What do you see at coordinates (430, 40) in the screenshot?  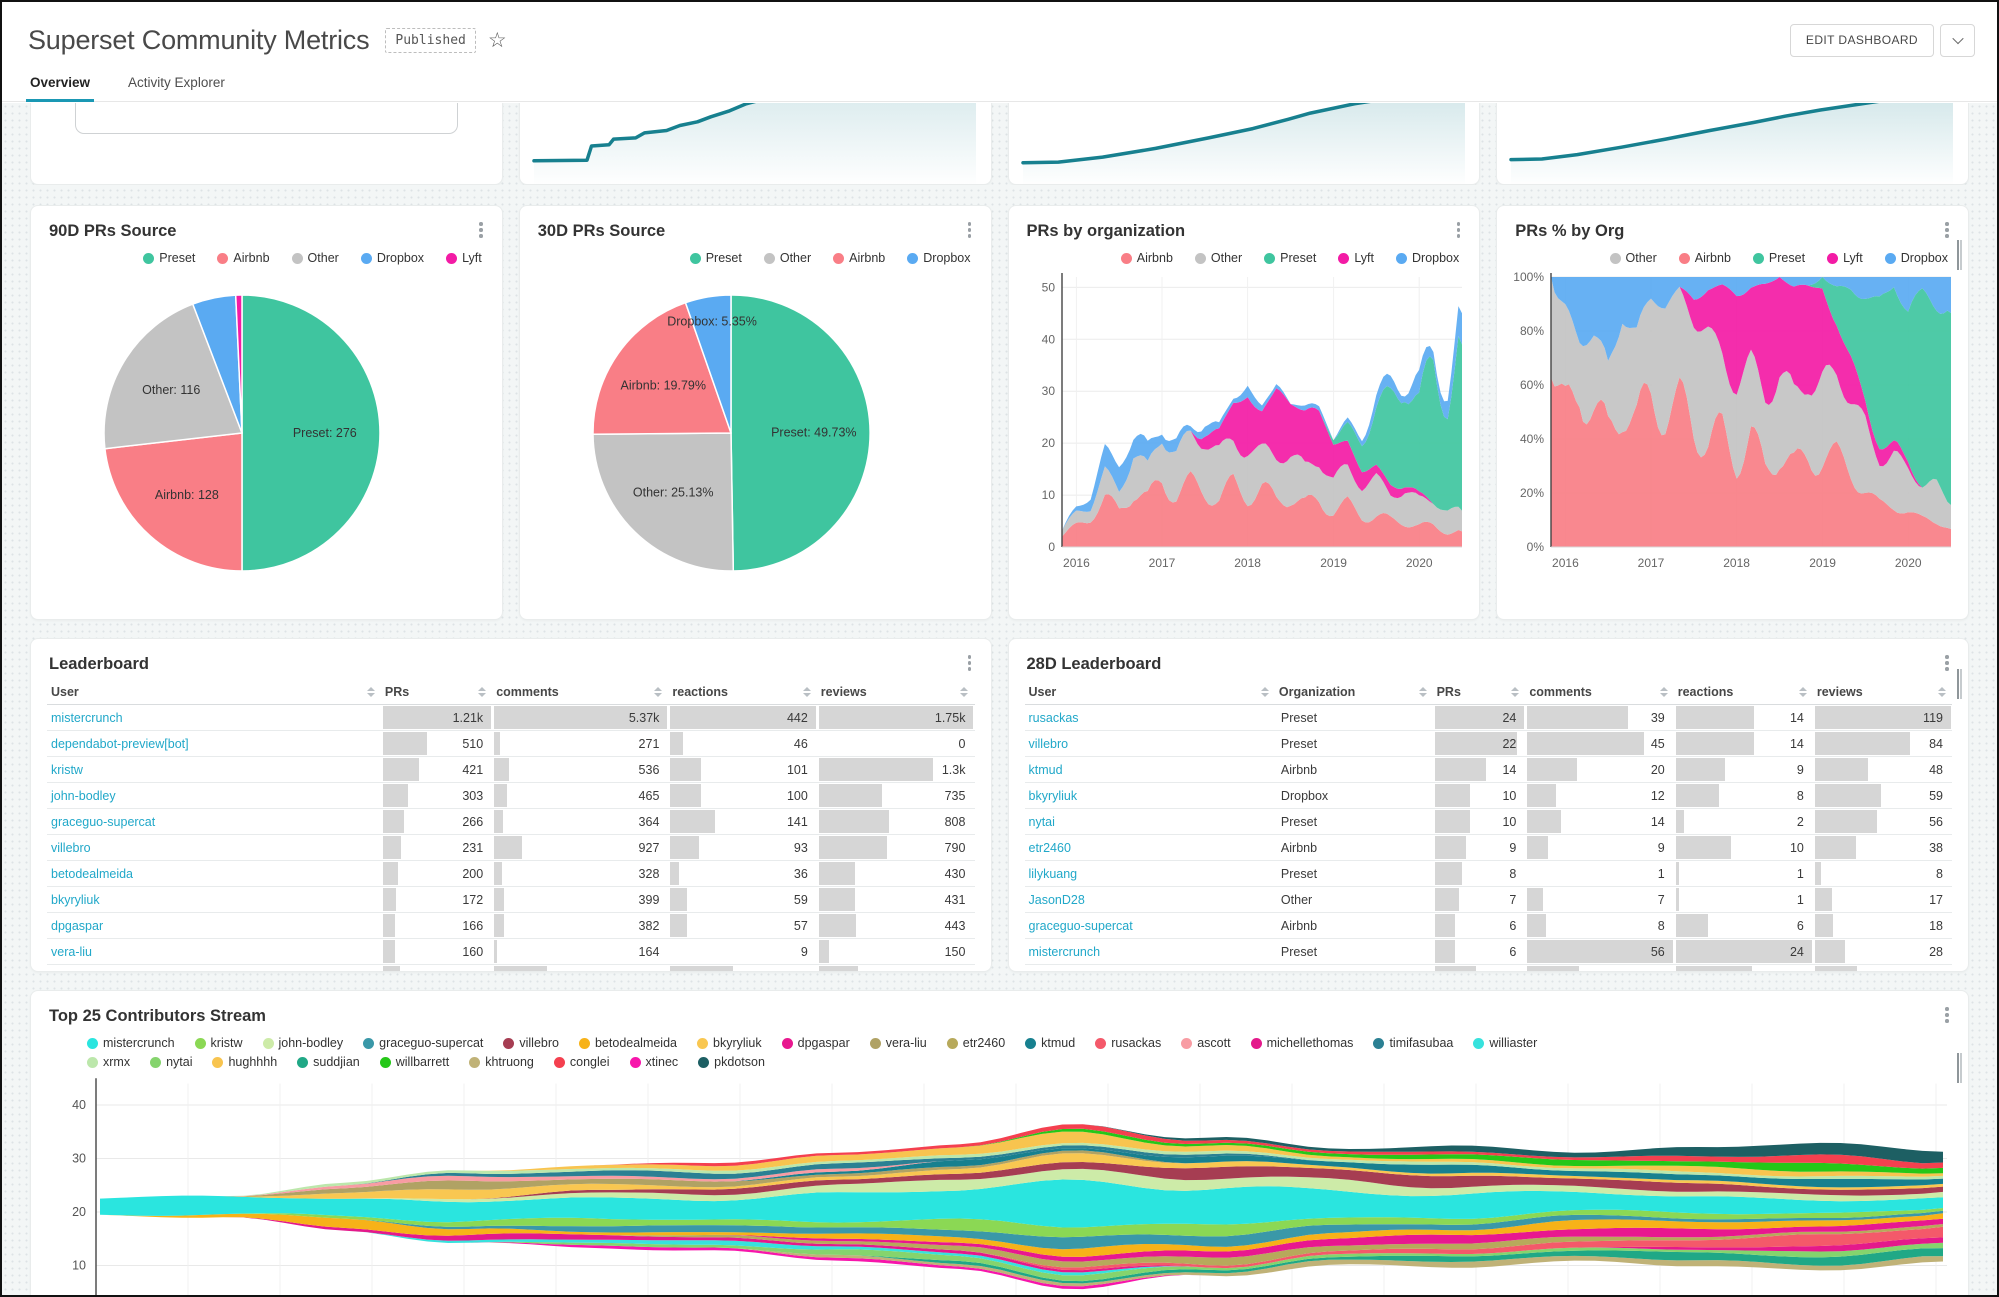 I see `published-badge: Published` at bounding box center [430, 40].